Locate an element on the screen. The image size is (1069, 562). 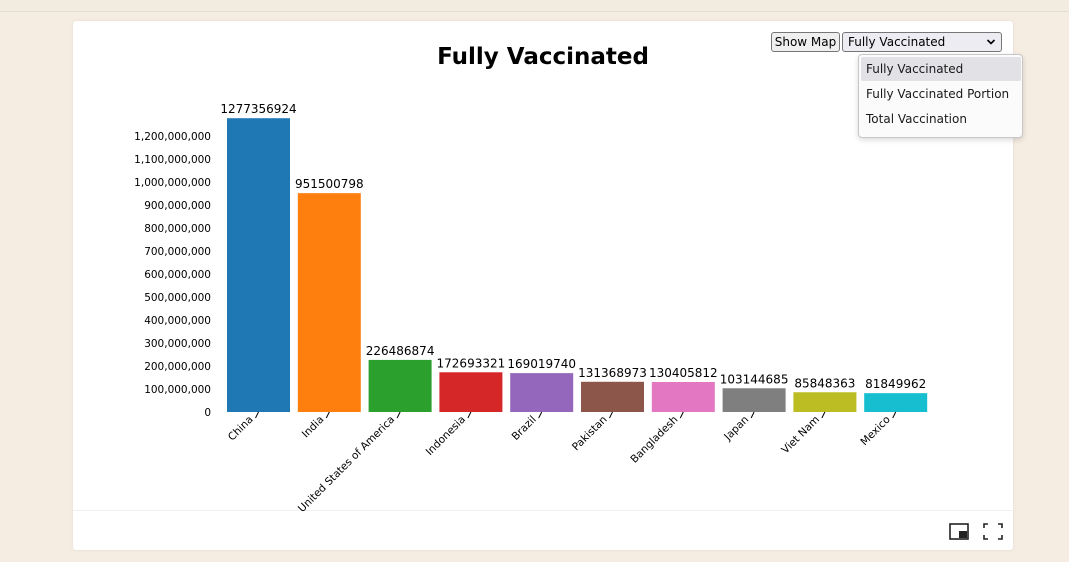
x-tick-label: Pakistan is located at coordinates (590, 434).